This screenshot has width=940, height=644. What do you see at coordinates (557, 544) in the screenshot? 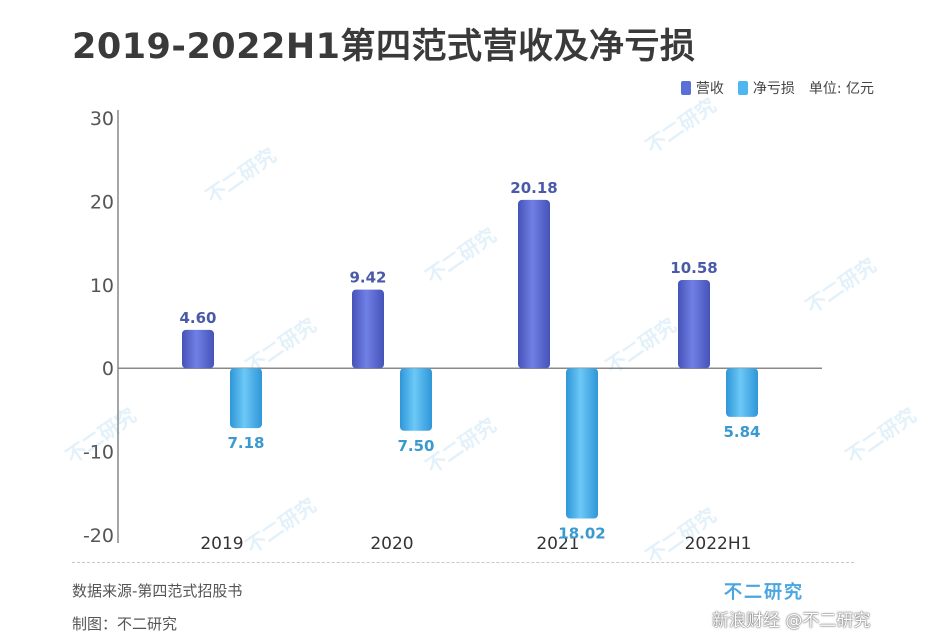
I see `x-category-label: 2021` at bounding box center [557, 544].